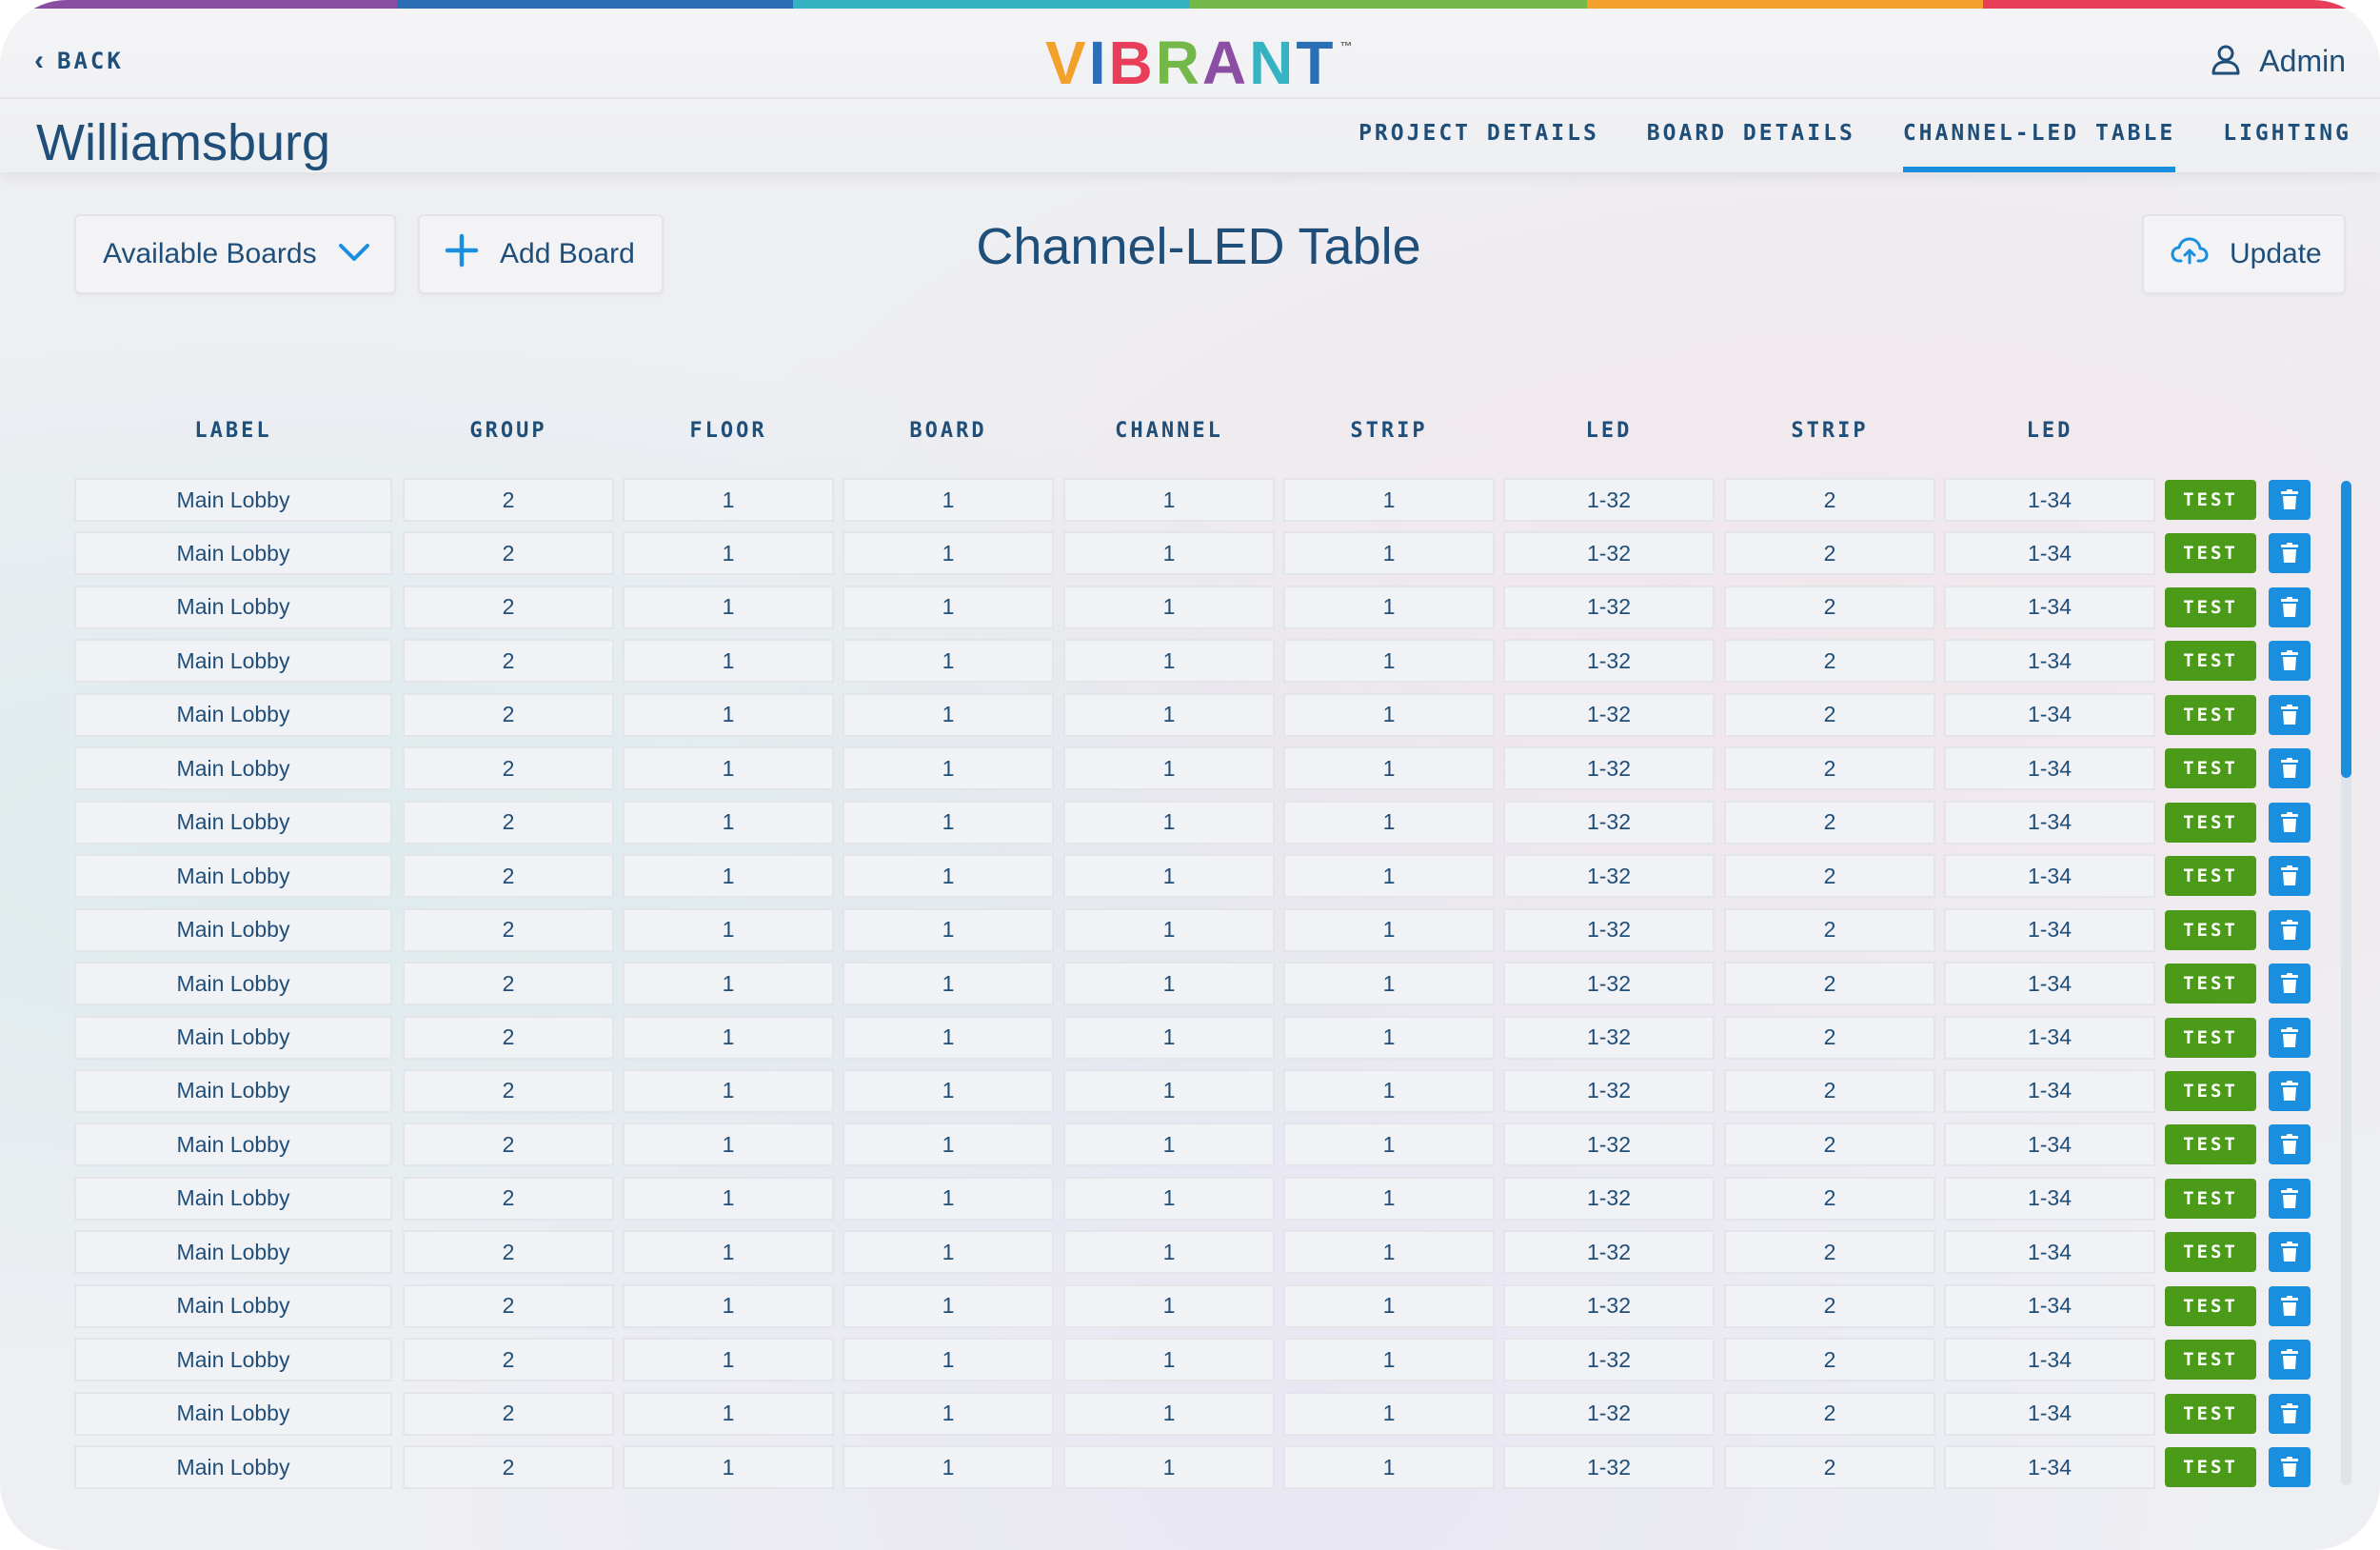 Image resolution: width=2380 pixels, height=1550 pixels. What do you see at coordinates (1479, 133) in the screenshot?
I see `tab-project-details: PROJECT DETAILS` at bounding box center [1479, 133].